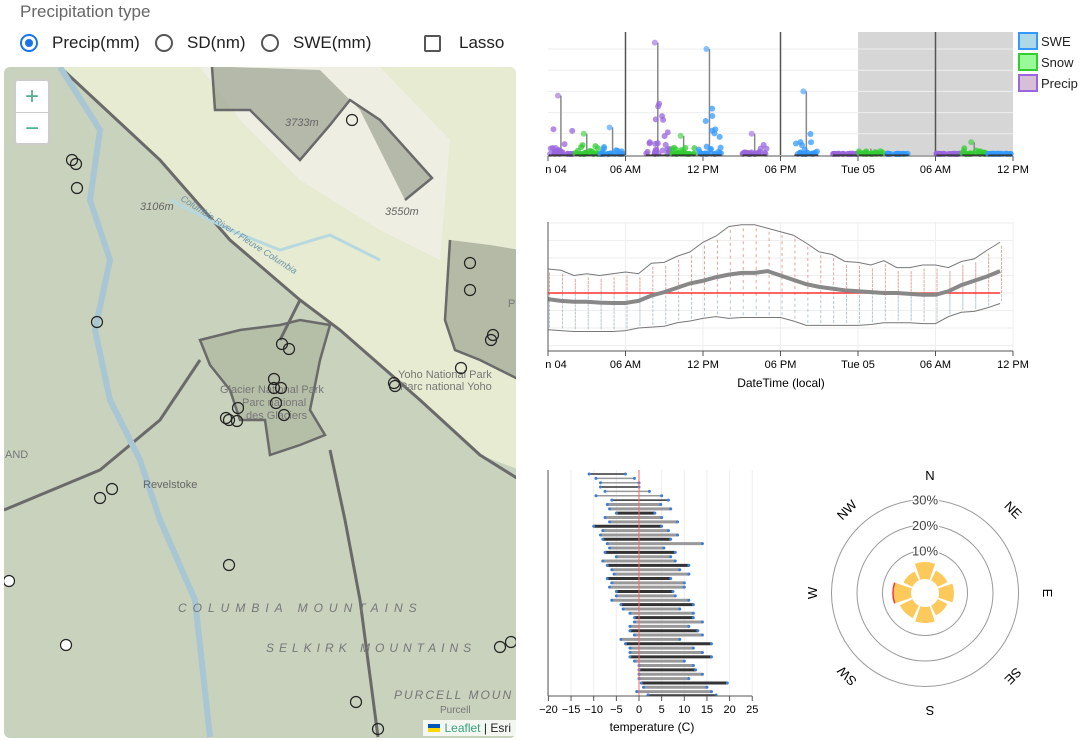 This screenshot has height=741, width=1080. Describe the element at coordinates (80, 43) in the screenshot. I see `radio-precip: Precip(mm)` at that location.